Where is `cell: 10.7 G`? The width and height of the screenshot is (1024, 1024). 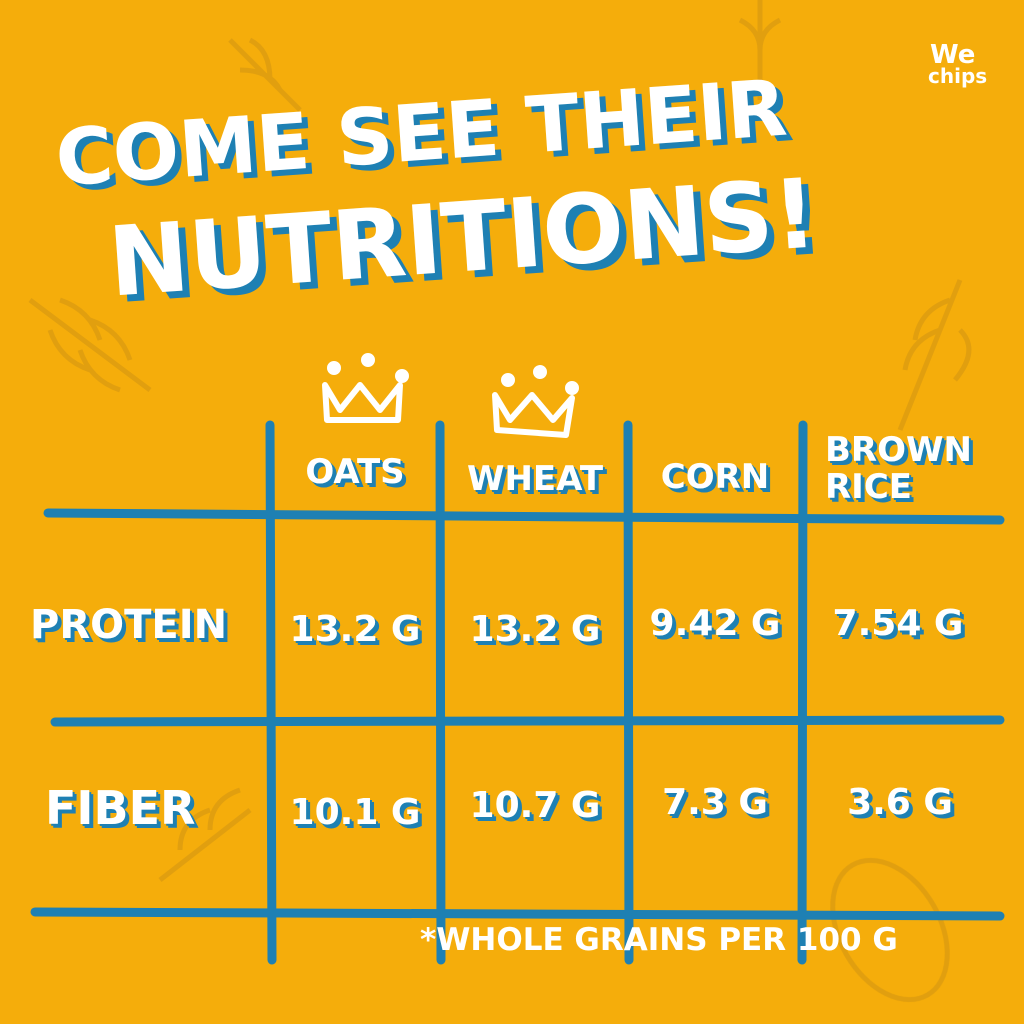 cell: 10.7 G is located at coordinates (535, 805).